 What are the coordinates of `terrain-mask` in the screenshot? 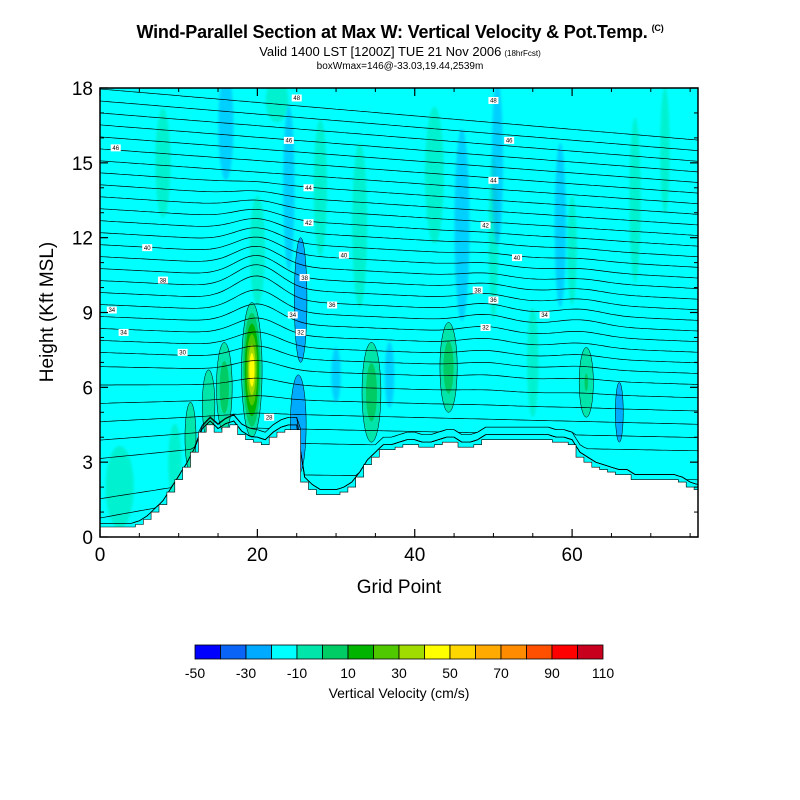 It's located at (399, 480).